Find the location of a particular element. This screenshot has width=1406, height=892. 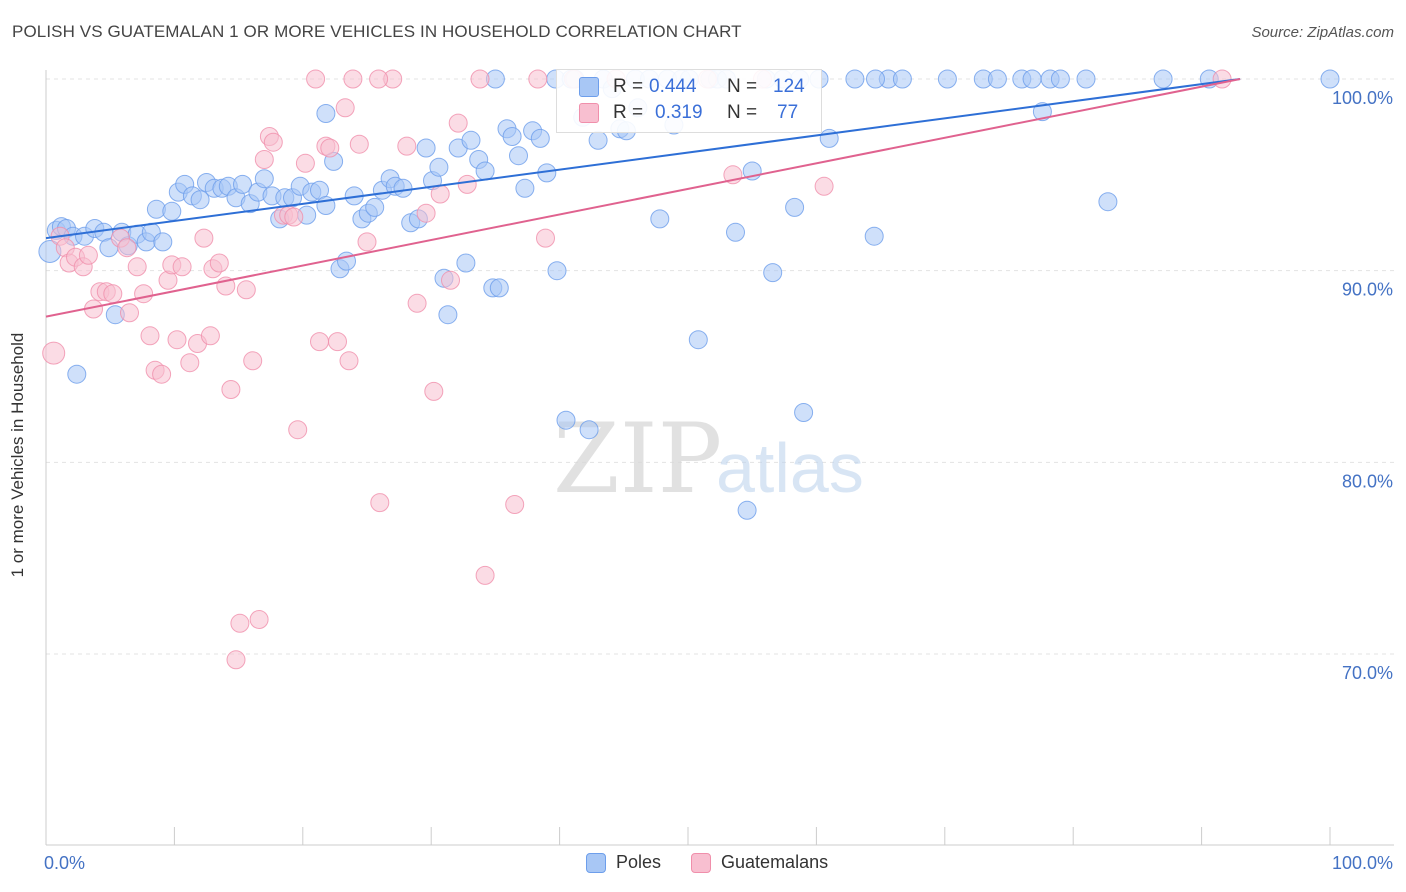

legend-swatch-poles is located at coordinates (596, 862).